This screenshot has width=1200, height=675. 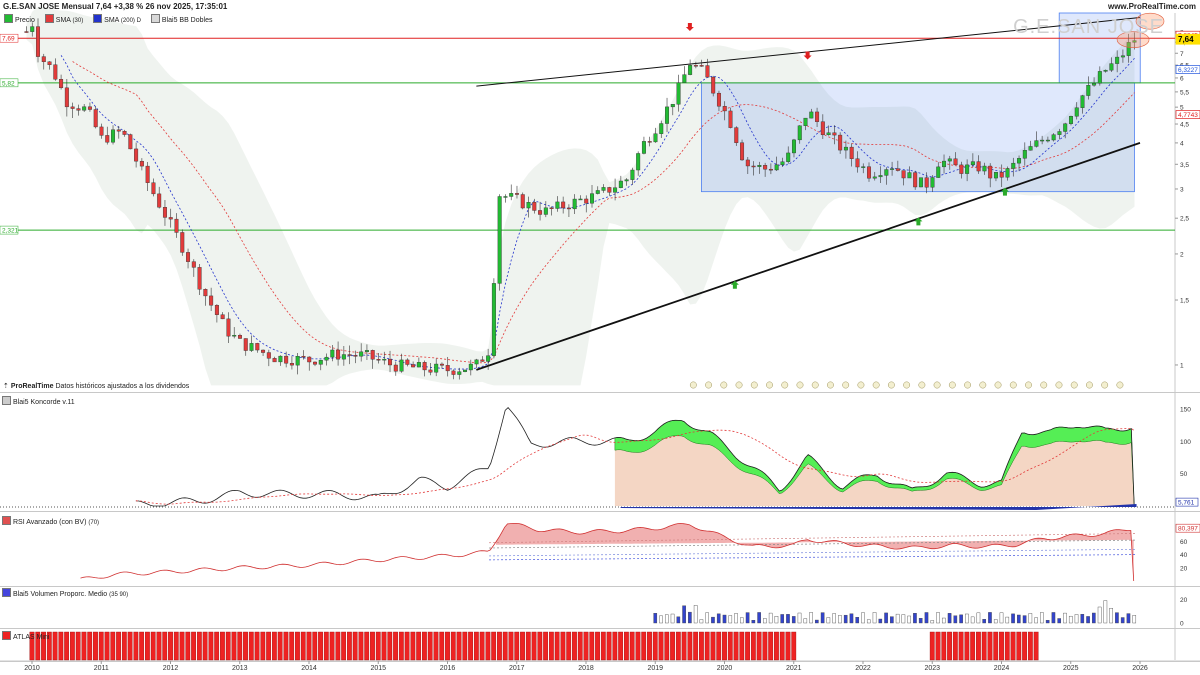 What do you see at coordinates (63, 19) in the screenshot?
I see `legend-sma30: SMA (30)` at bounding box center [63, 19].